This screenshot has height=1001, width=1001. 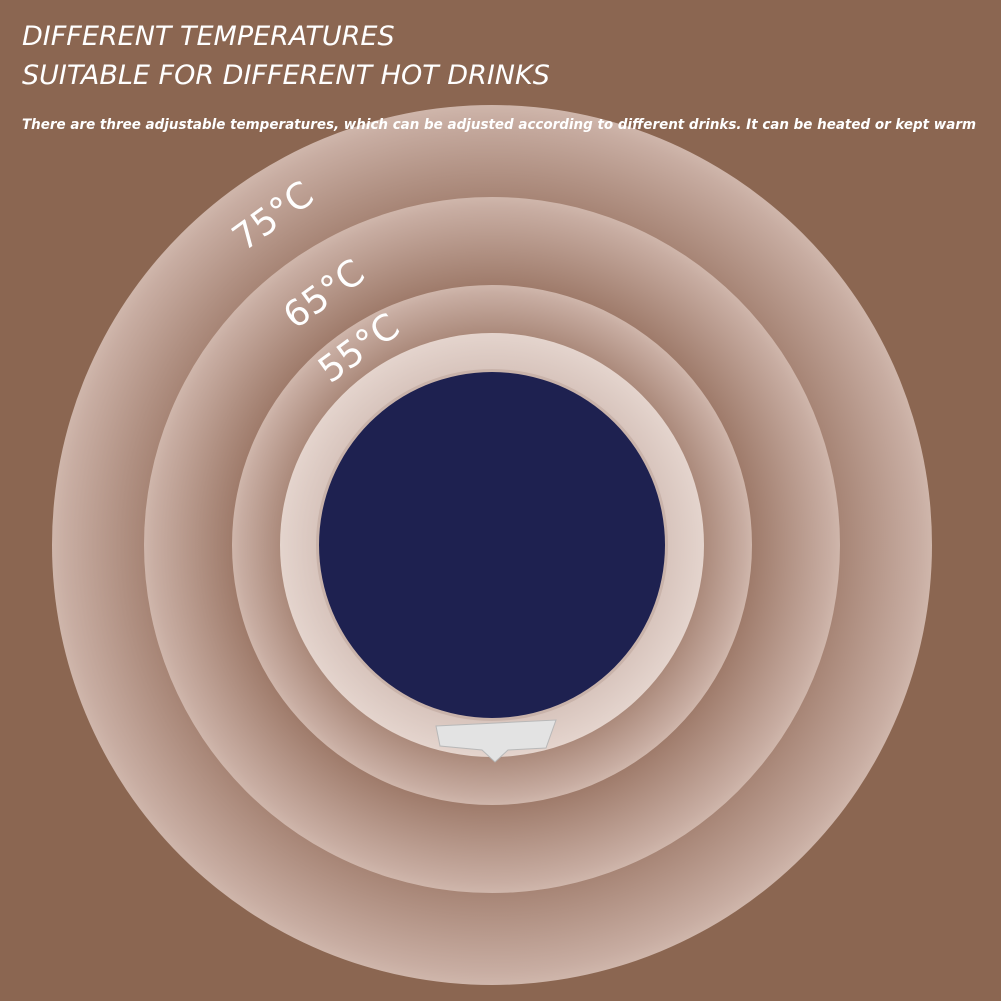 I want to click on title-line: SUITABLE FOR DIFFERENT HOT DRINKS, so click(x=286, y=75).